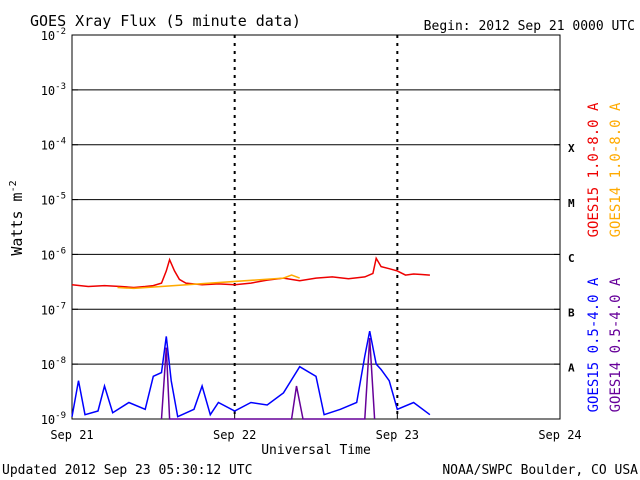 This screenshot has height=480, width=640. Describe the element at coordinates (234, 435) in the screenshot. I see `x-tick-label: Sep 22` at that location.